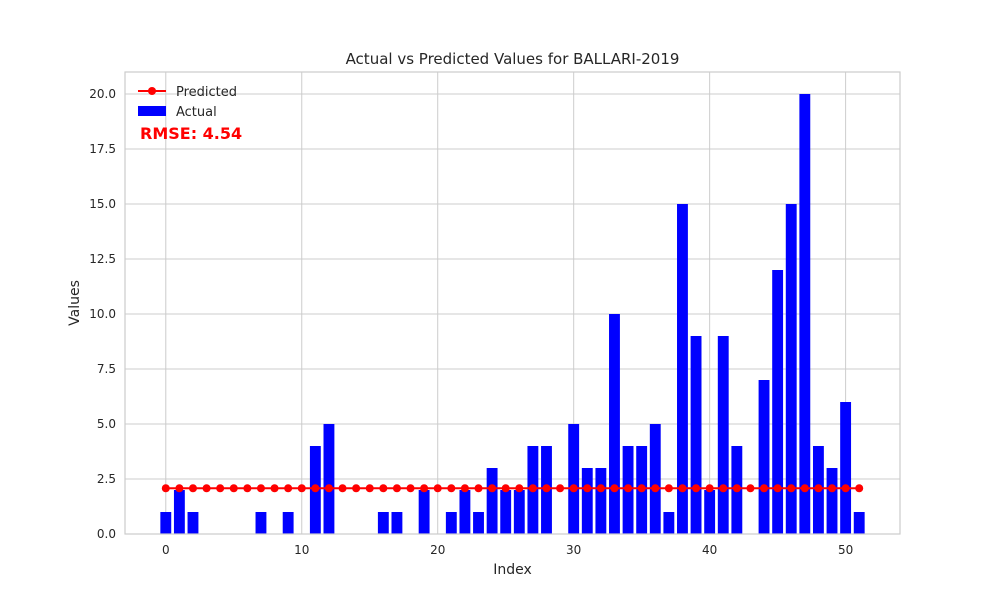 The height and width of the screenshot is (600, 1000). I want to click on x-tick-label: 30, so click(573, 550).